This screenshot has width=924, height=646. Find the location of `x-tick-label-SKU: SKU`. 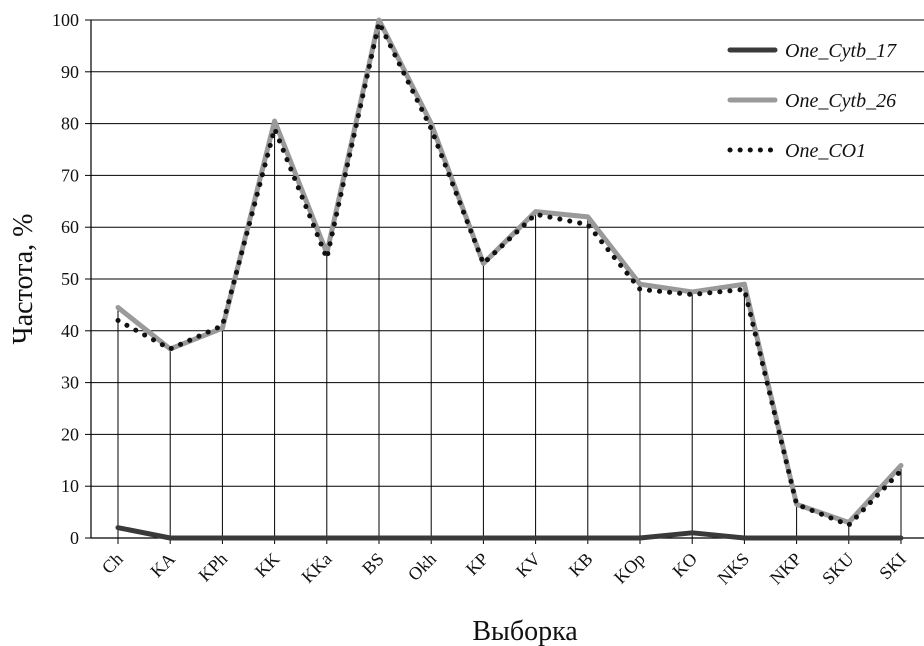

x-tick-label-SKU: SKU is located at coordinates (838, 569).